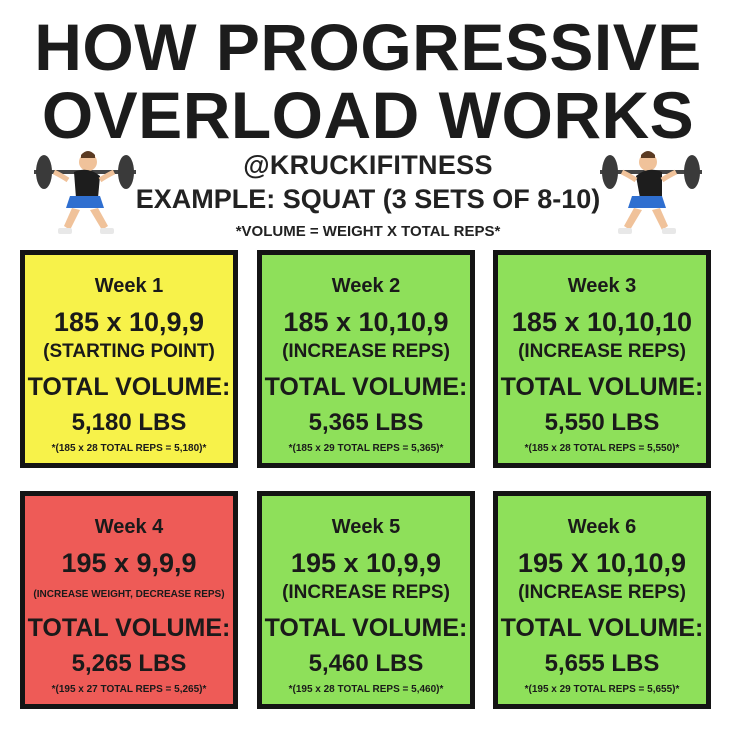  I want to click on week-label: Week 5, so click(366, 527).